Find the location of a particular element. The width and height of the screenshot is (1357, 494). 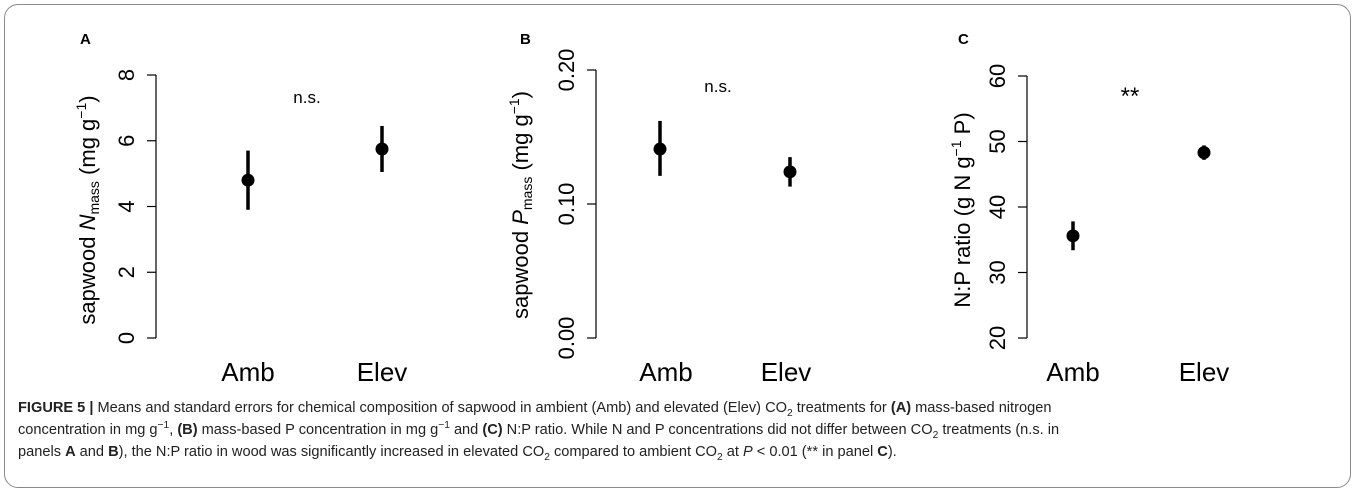

caption-text: panels is located at coordinates (42, 452).